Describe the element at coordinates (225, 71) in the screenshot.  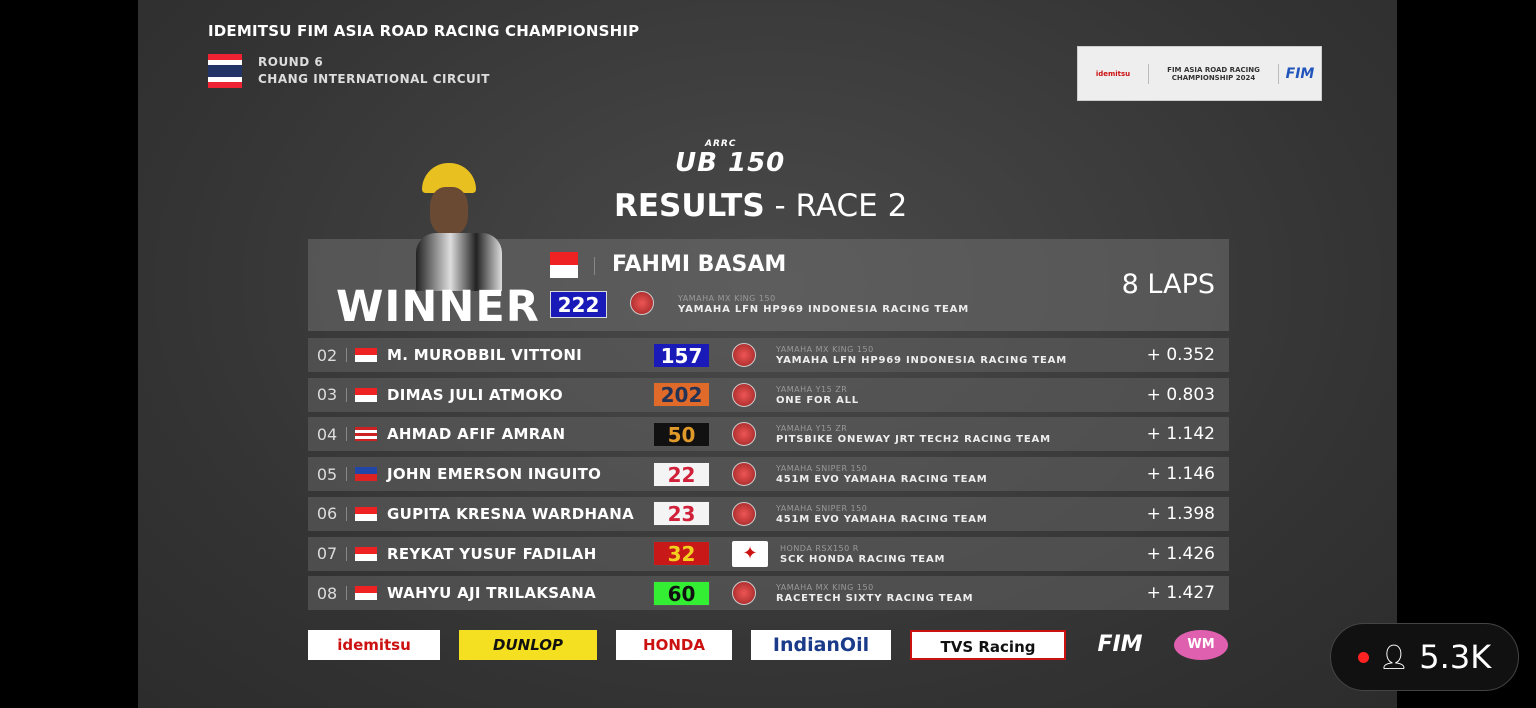
I see `thailand-flag-icon` at that location.